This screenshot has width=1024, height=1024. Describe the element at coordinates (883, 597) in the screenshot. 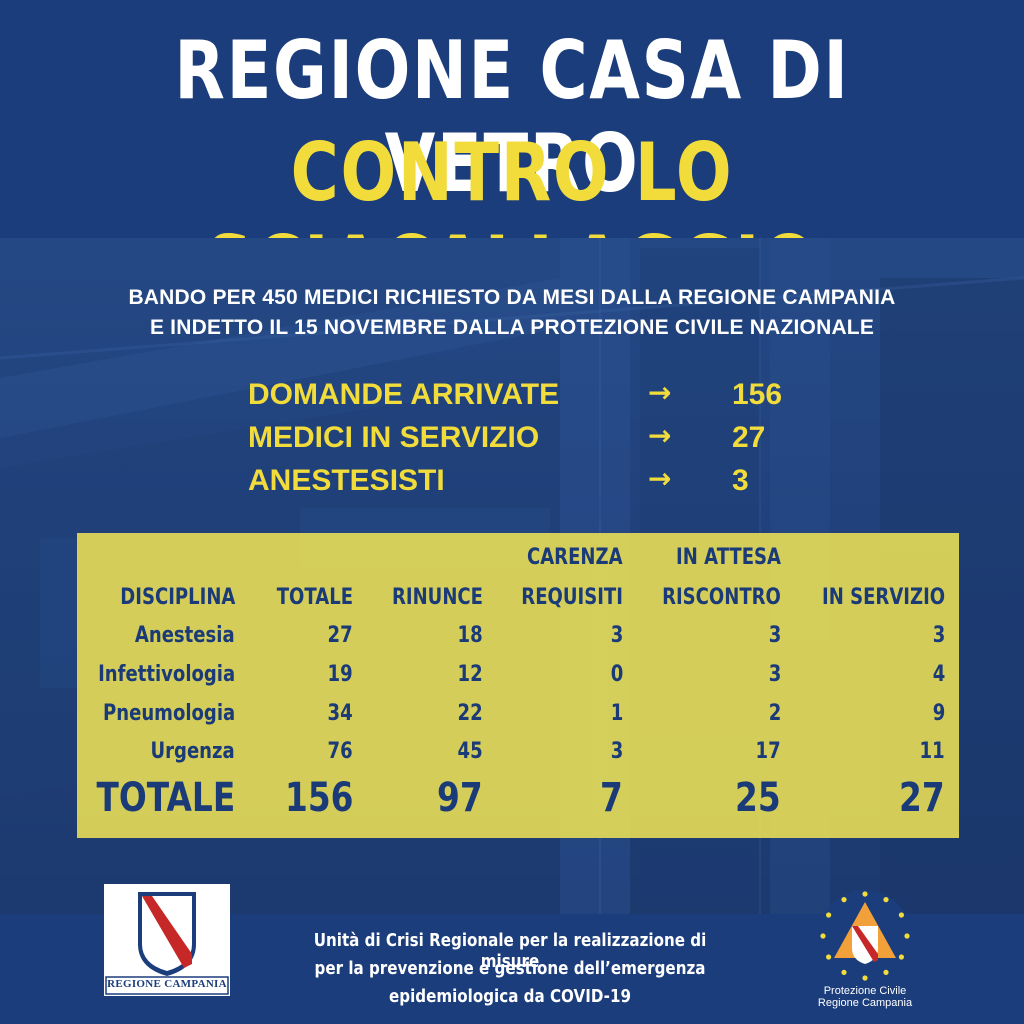

I see `column-header: IN SERVIZIO` at that location.